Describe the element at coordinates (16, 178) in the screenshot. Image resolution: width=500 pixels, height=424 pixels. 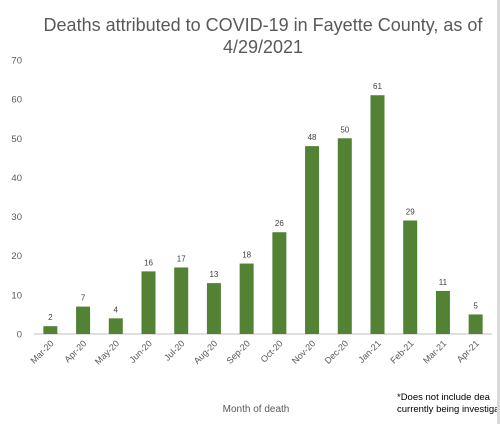
I see `y-tick-label: 40` at that location.